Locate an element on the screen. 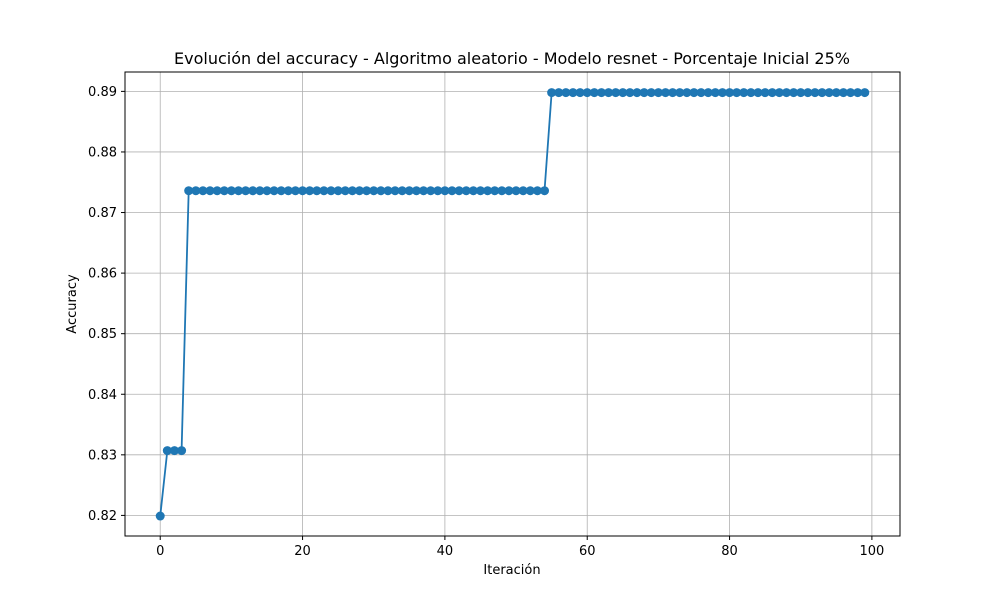  y-axis-ticks: 0.82 0.83 0.84 0.85 0.86 0.87 0.88 0.89 is located at coordinates (106, 304).